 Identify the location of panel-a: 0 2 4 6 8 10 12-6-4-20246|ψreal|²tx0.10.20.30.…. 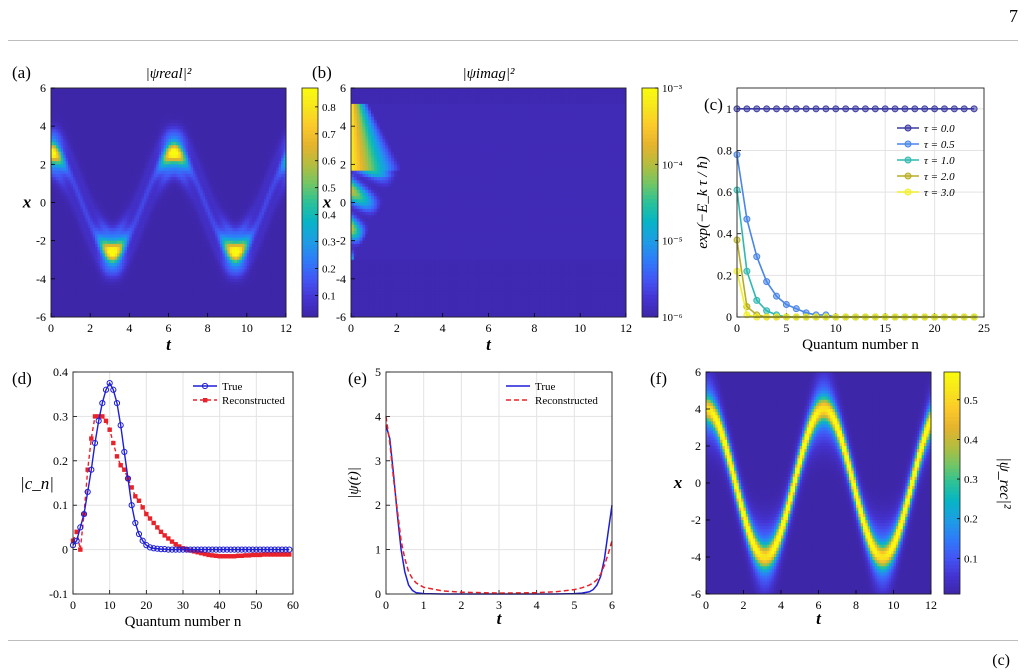
(174, 208).